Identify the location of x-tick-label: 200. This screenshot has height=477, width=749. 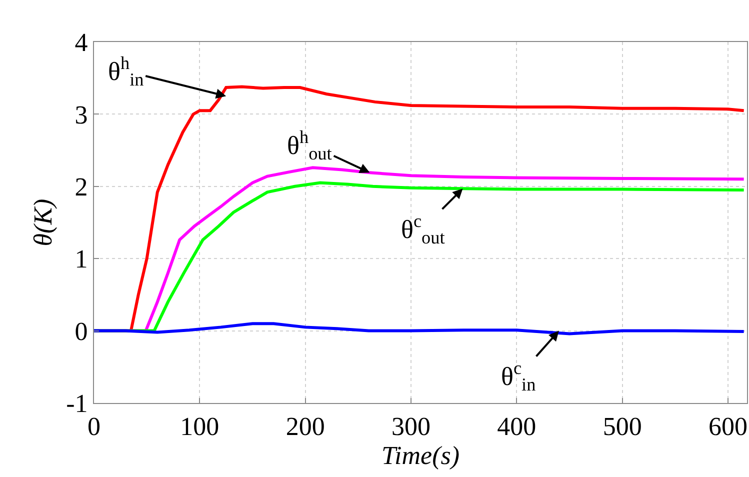
(305, 427).